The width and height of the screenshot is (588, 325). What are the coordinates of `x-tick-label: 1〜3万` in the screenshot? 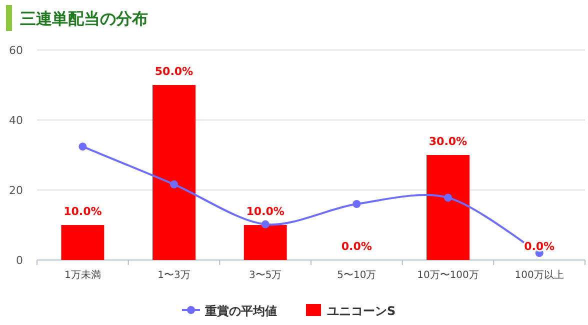 It's located at (174, 275).